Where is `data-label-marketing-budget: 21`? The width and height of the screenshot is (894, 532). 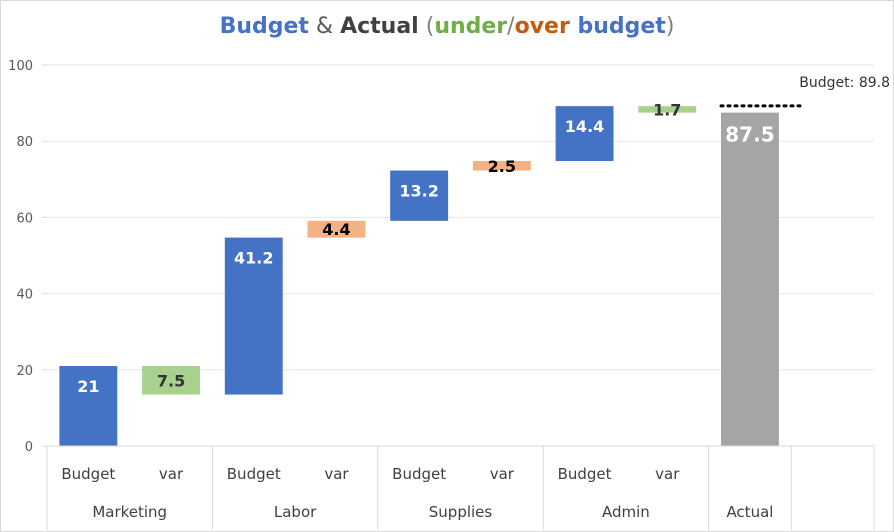 data-label-marketing-budget: 21 is located at coordinates (88, 386).